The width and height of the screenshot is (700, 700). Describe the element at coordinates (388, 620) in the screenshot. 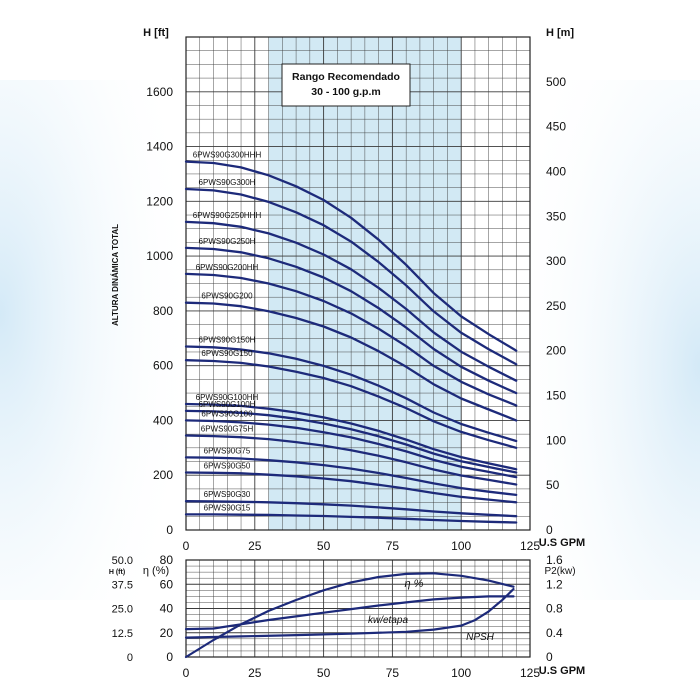

I see `power-curve-label: kw/etapa` at that location.